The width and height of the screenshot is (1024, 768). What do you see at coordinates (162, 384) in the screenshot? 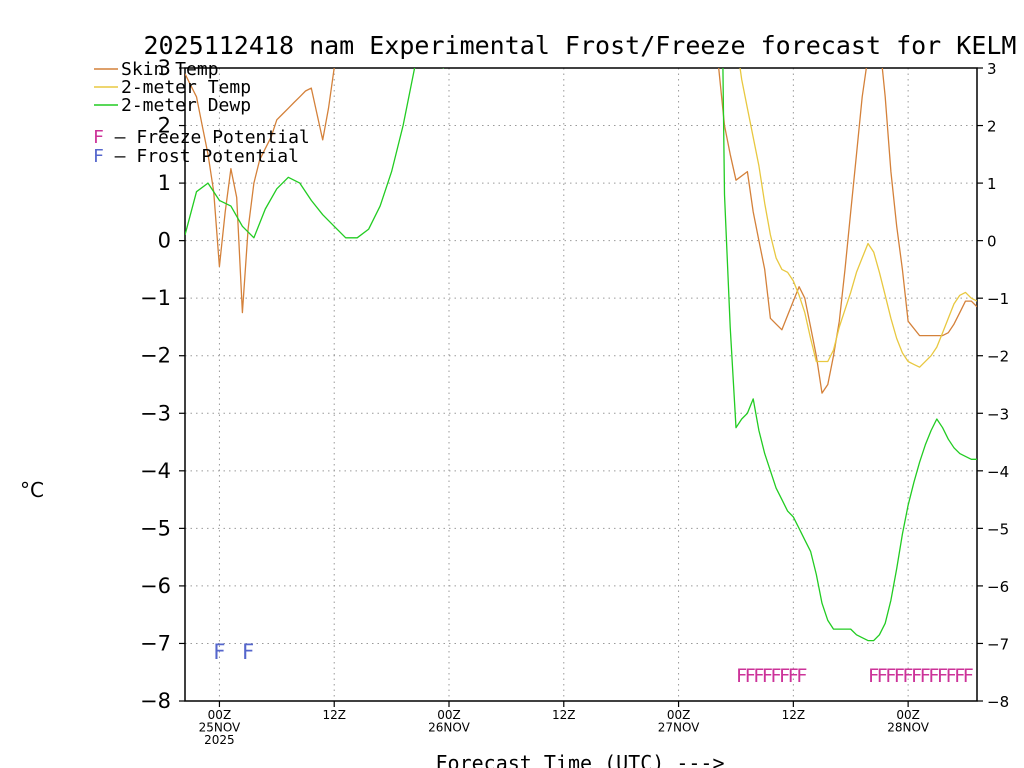
I see `y-axis-left: 3 2 1 0 −1 −2 −3 −4 −5 −6 −7 −8` at bounding box center [162, 384].